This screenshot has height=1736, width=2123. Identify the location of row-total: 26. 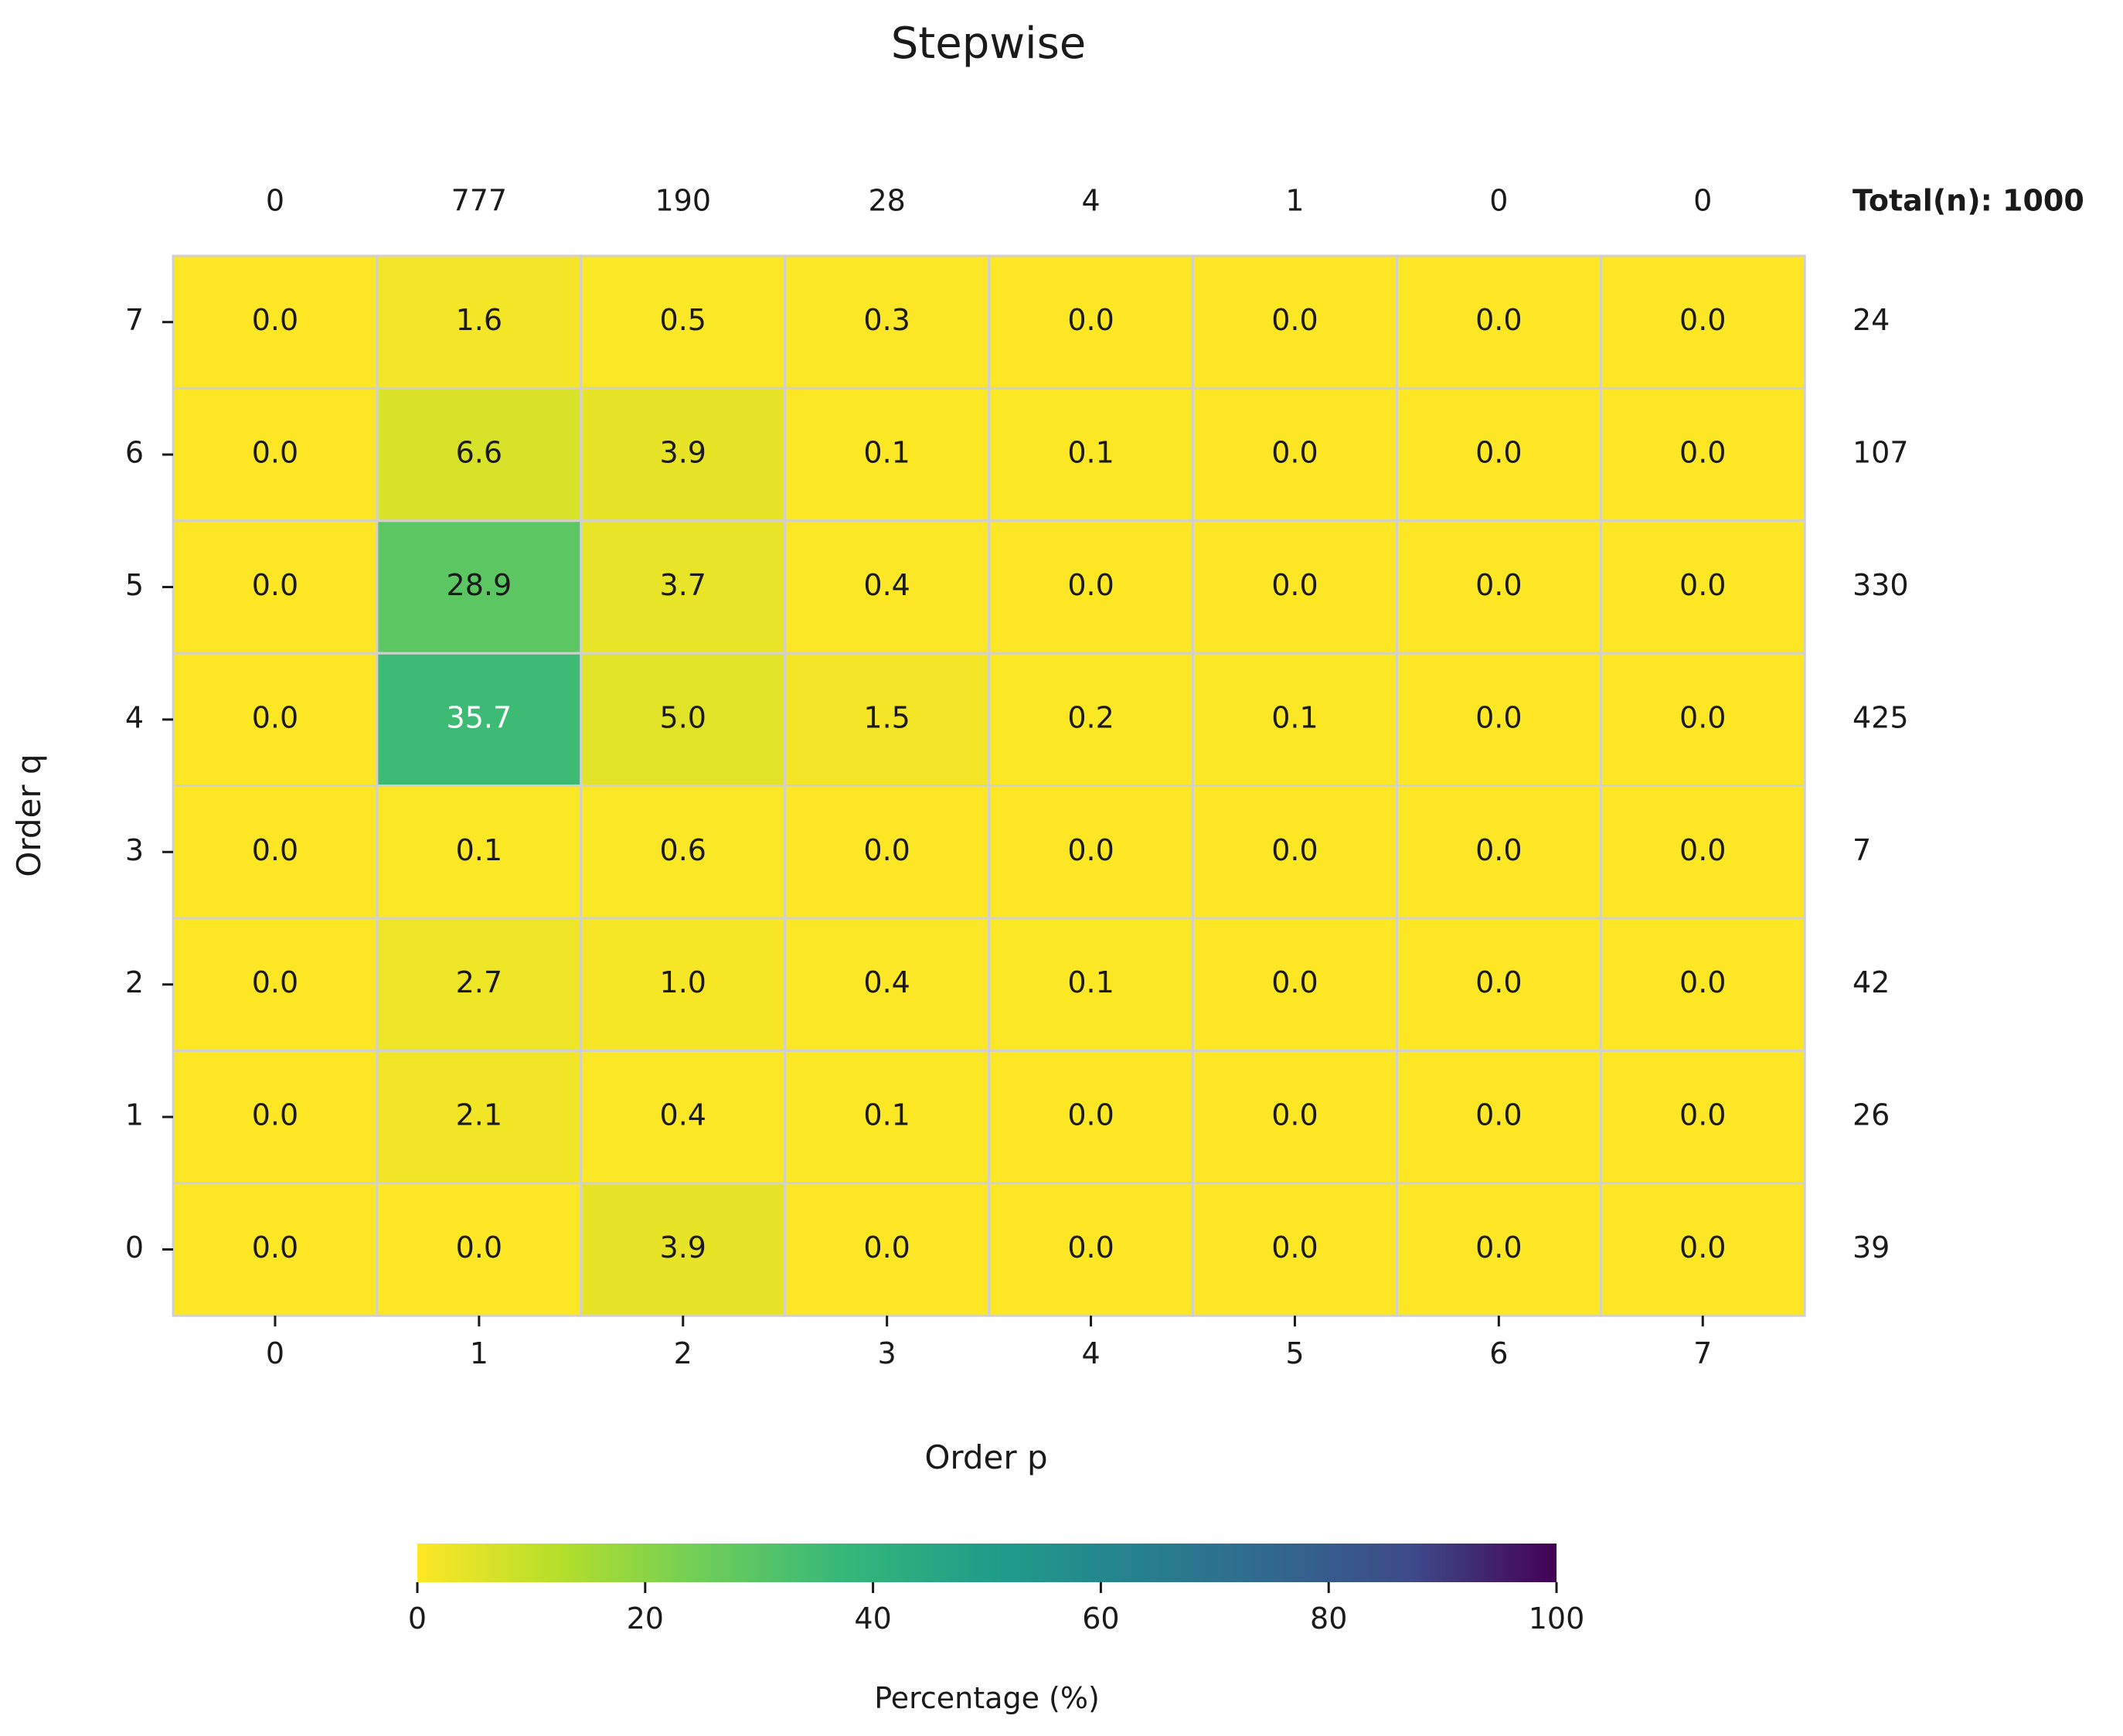
(1871, 1115).